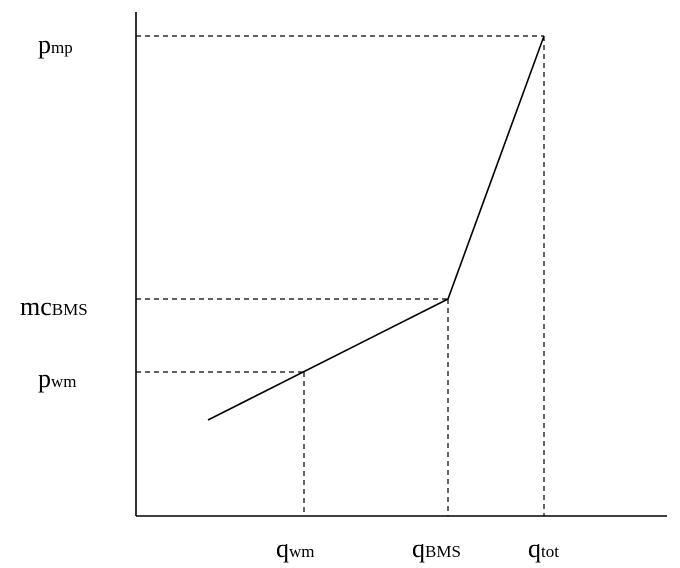 The image size is (680, 568). I want to click on label-q-wm: qwm, so click(295, 549).